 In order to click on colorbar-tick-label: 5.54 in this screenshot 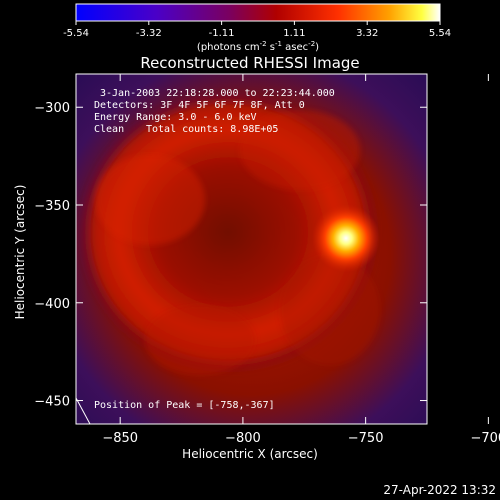, I will do `click(440, 33)`.